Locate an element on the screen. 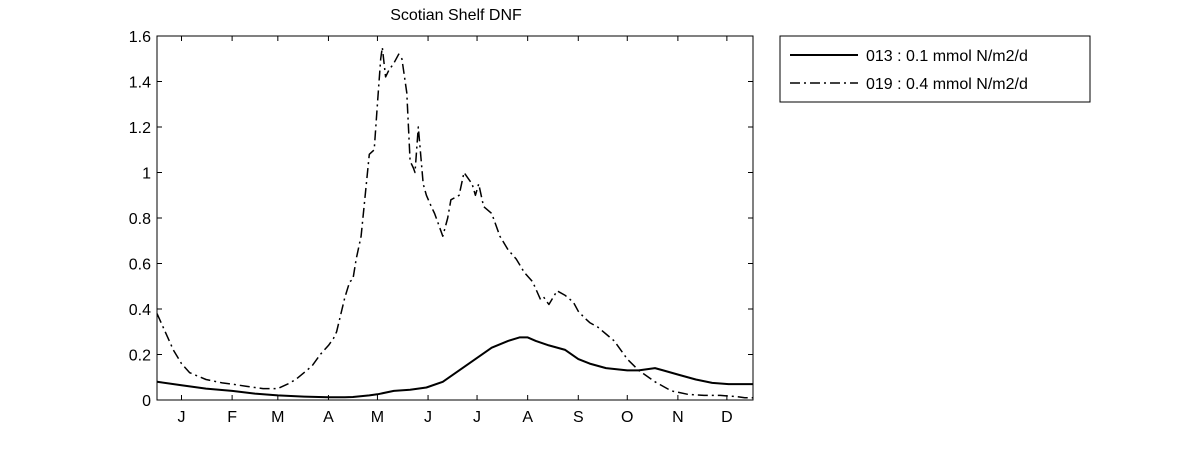 Image resolution: width=1200 pixels, height=450 pixels. x-tick-label: F is located at coordinates (232, 417).